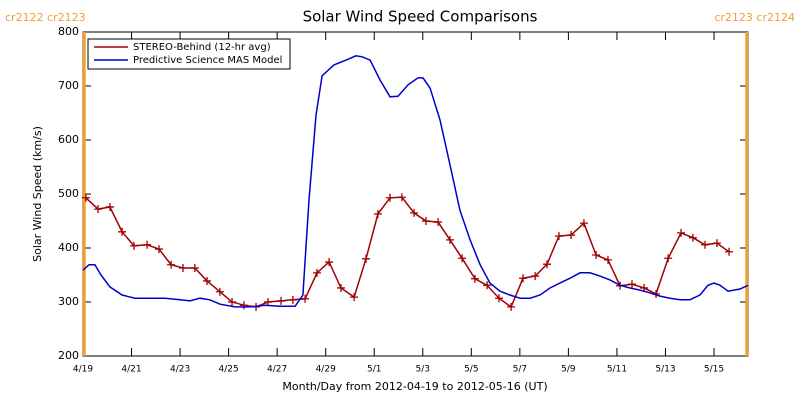 The image size is (800, 400). I want to click on x-tick-label: 4/29, so click(326, 370).